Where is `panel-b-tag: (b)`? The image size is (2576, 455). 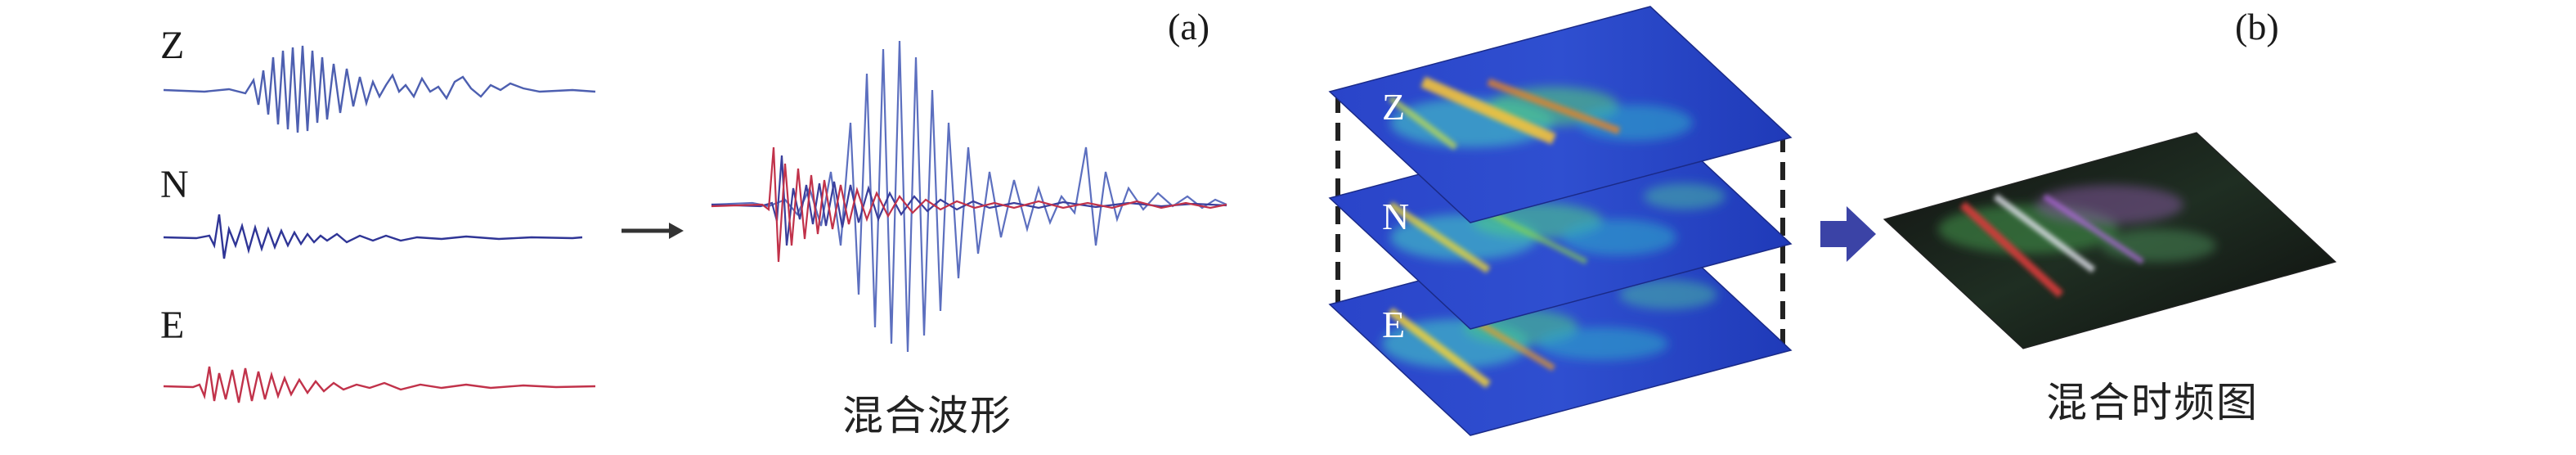 panel-b-tag: (b) is located at coordinates (2257, 27).